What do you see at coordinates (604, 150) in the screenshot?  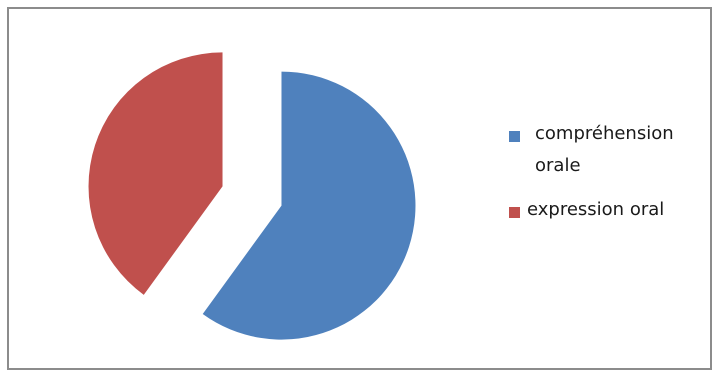 I see `legend-item-comprehension-orale: compréhension orale` at bounding box center [604, 150].